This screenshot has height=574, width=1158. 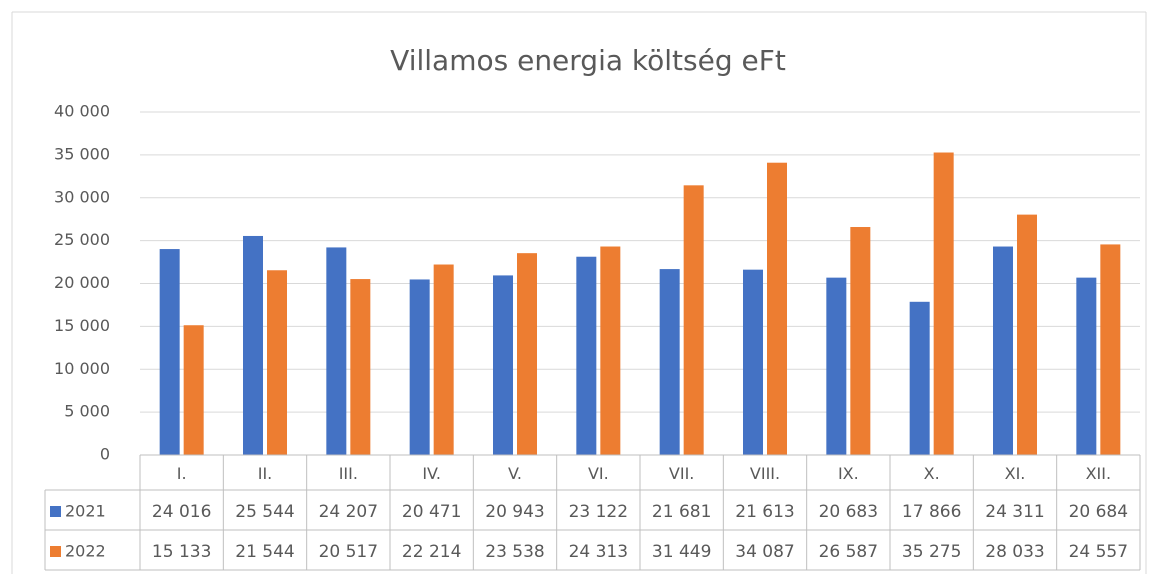 What do you see at coordinates (764, 552) in the screenshot?
I see `table-value: 34 087` at bounding box center [764, 552].